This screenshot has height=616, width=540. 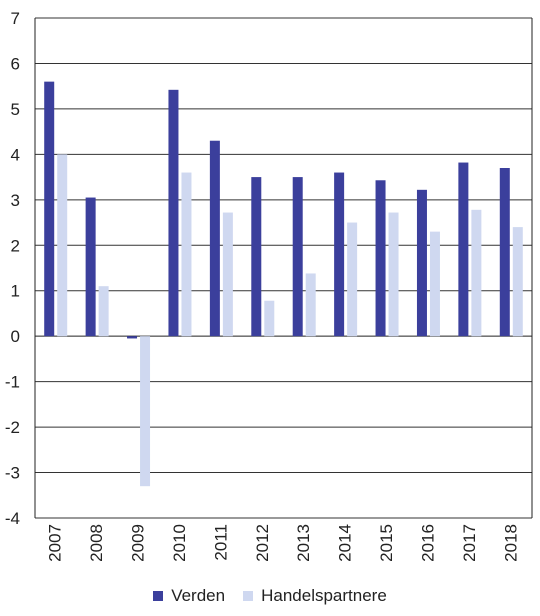 I want to click on x-tick-label: 2014, so click(x=345, y=543).